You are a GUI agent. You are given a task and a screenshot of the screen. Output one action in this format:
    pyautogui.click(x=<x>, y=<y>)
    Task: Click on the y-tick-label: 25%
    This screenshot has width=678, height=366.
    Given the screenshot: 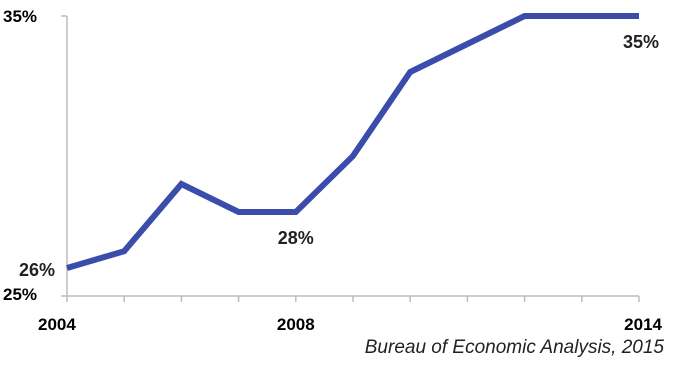 What is the action you would take?
    pyautogui.click(x=20, y=294)
    